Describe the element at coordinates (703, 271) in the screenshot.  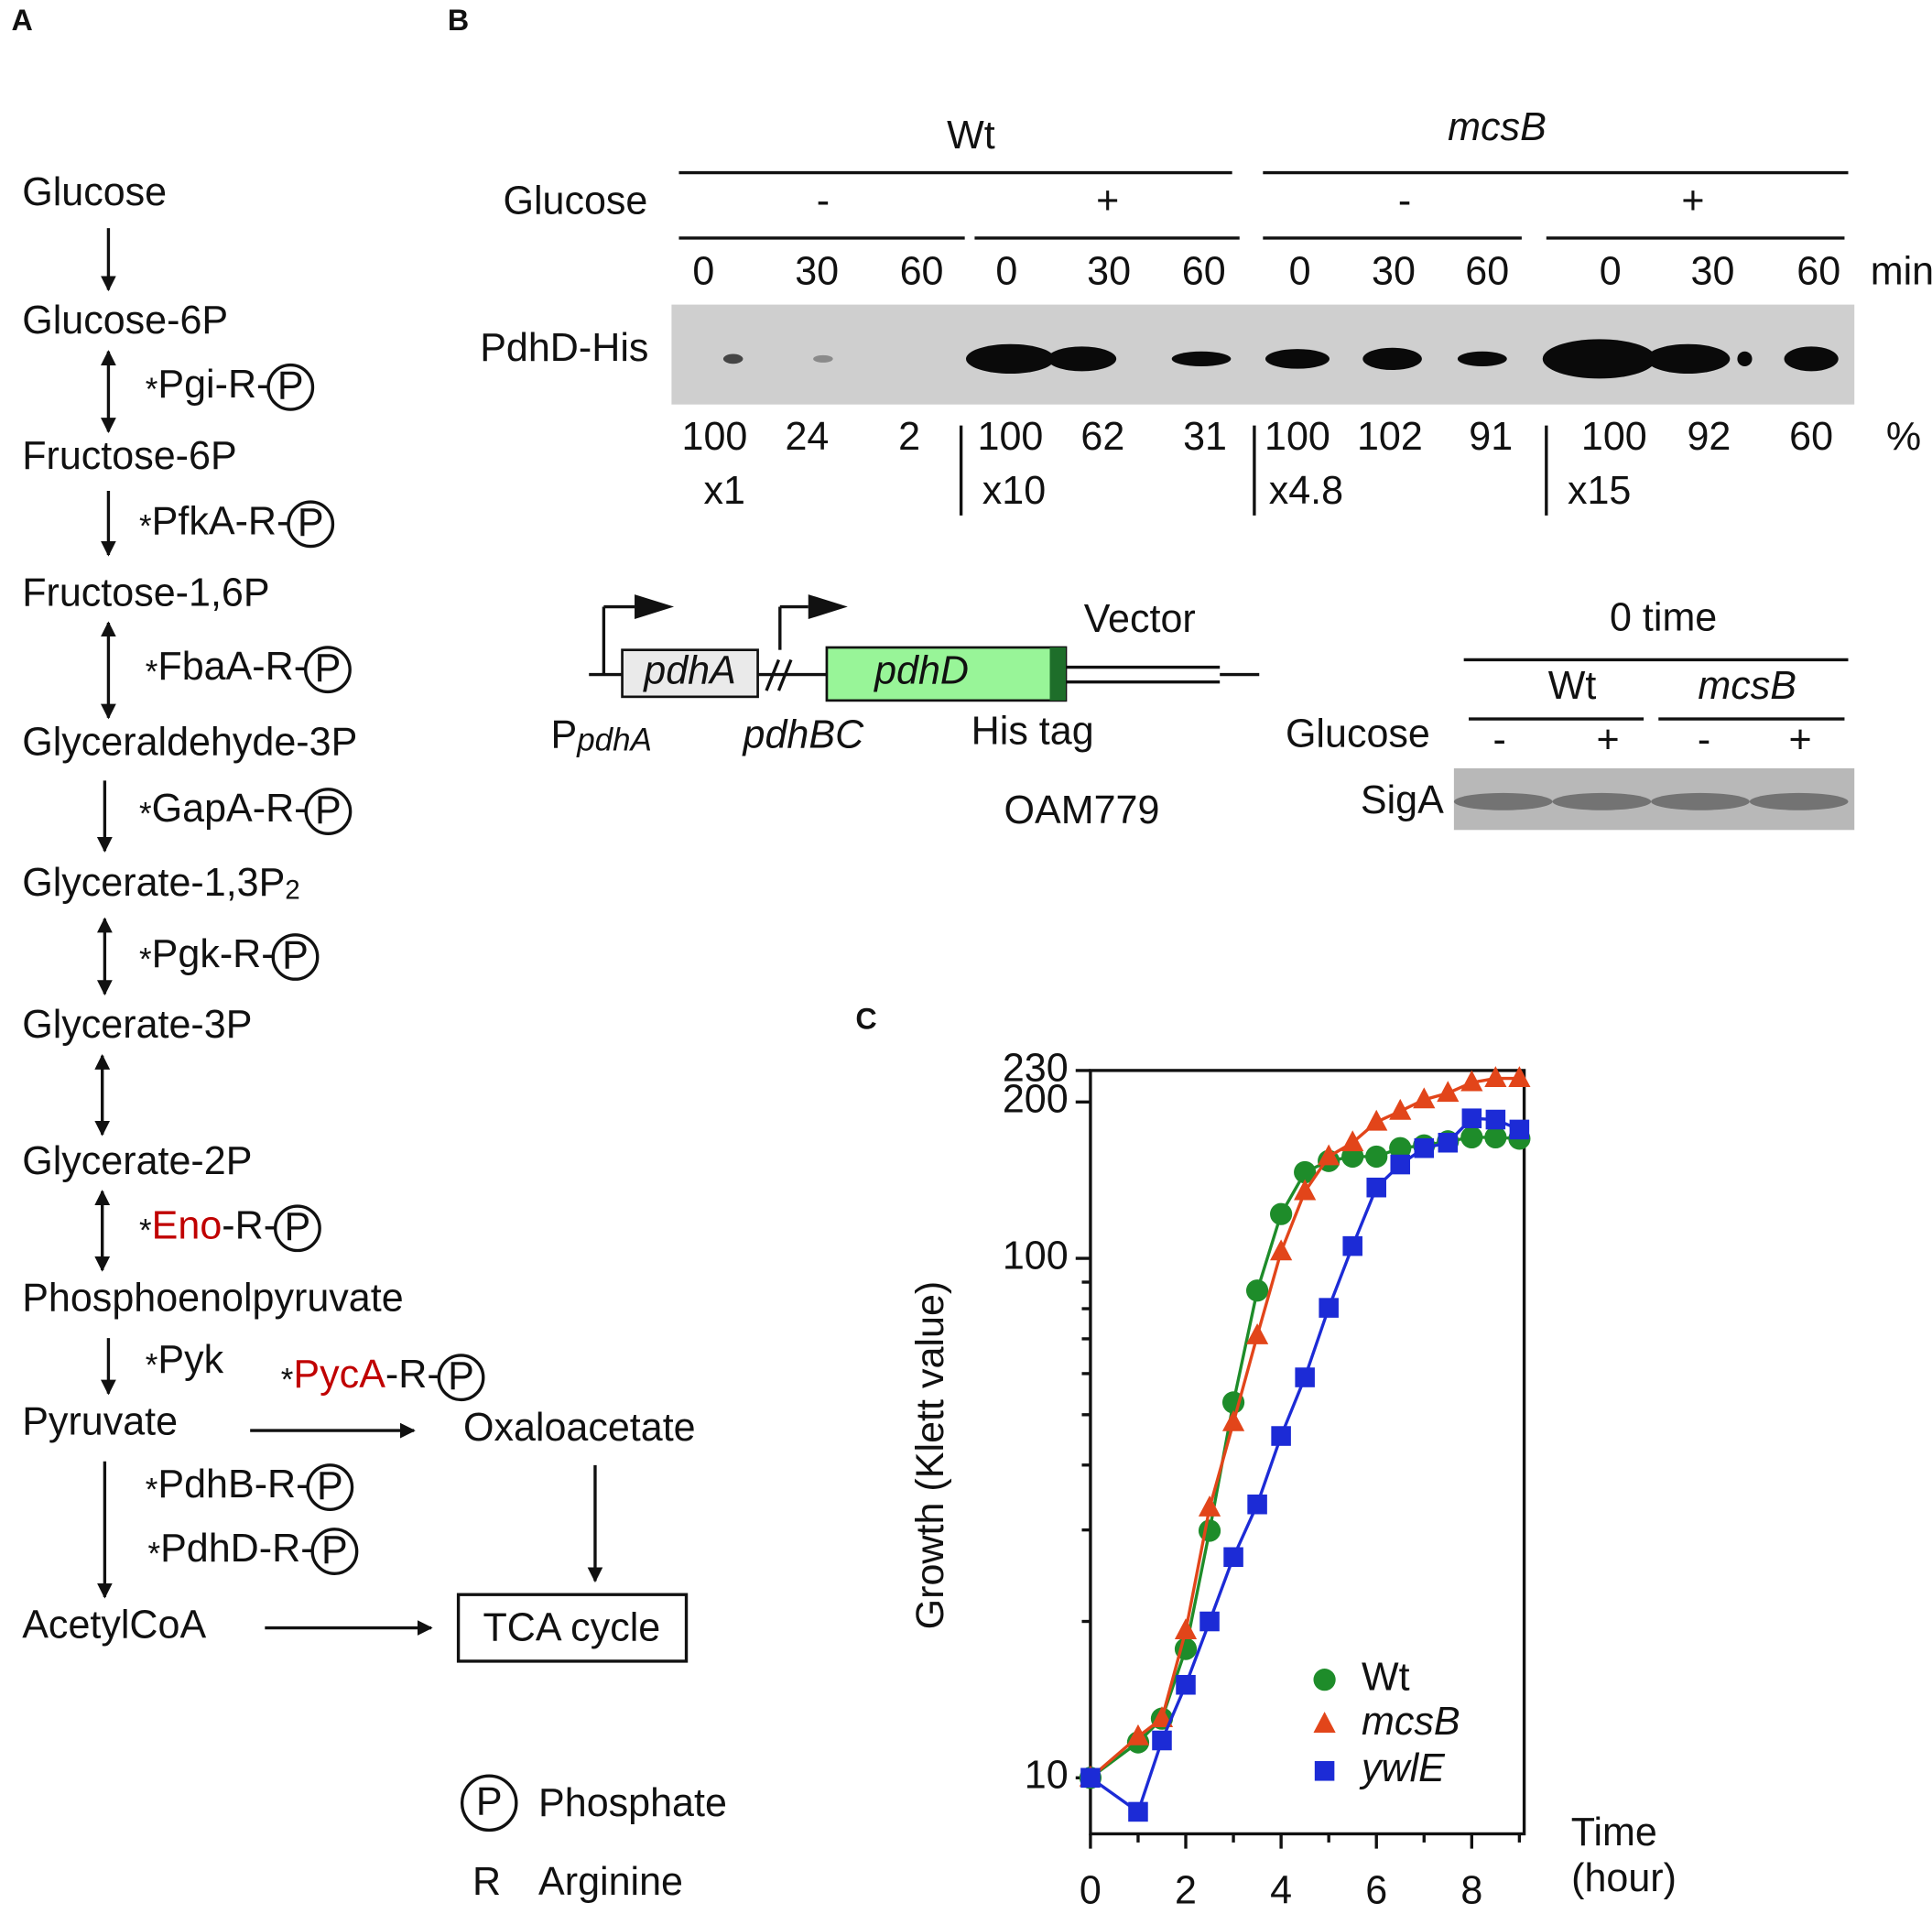
I see `time: 0` at that location.